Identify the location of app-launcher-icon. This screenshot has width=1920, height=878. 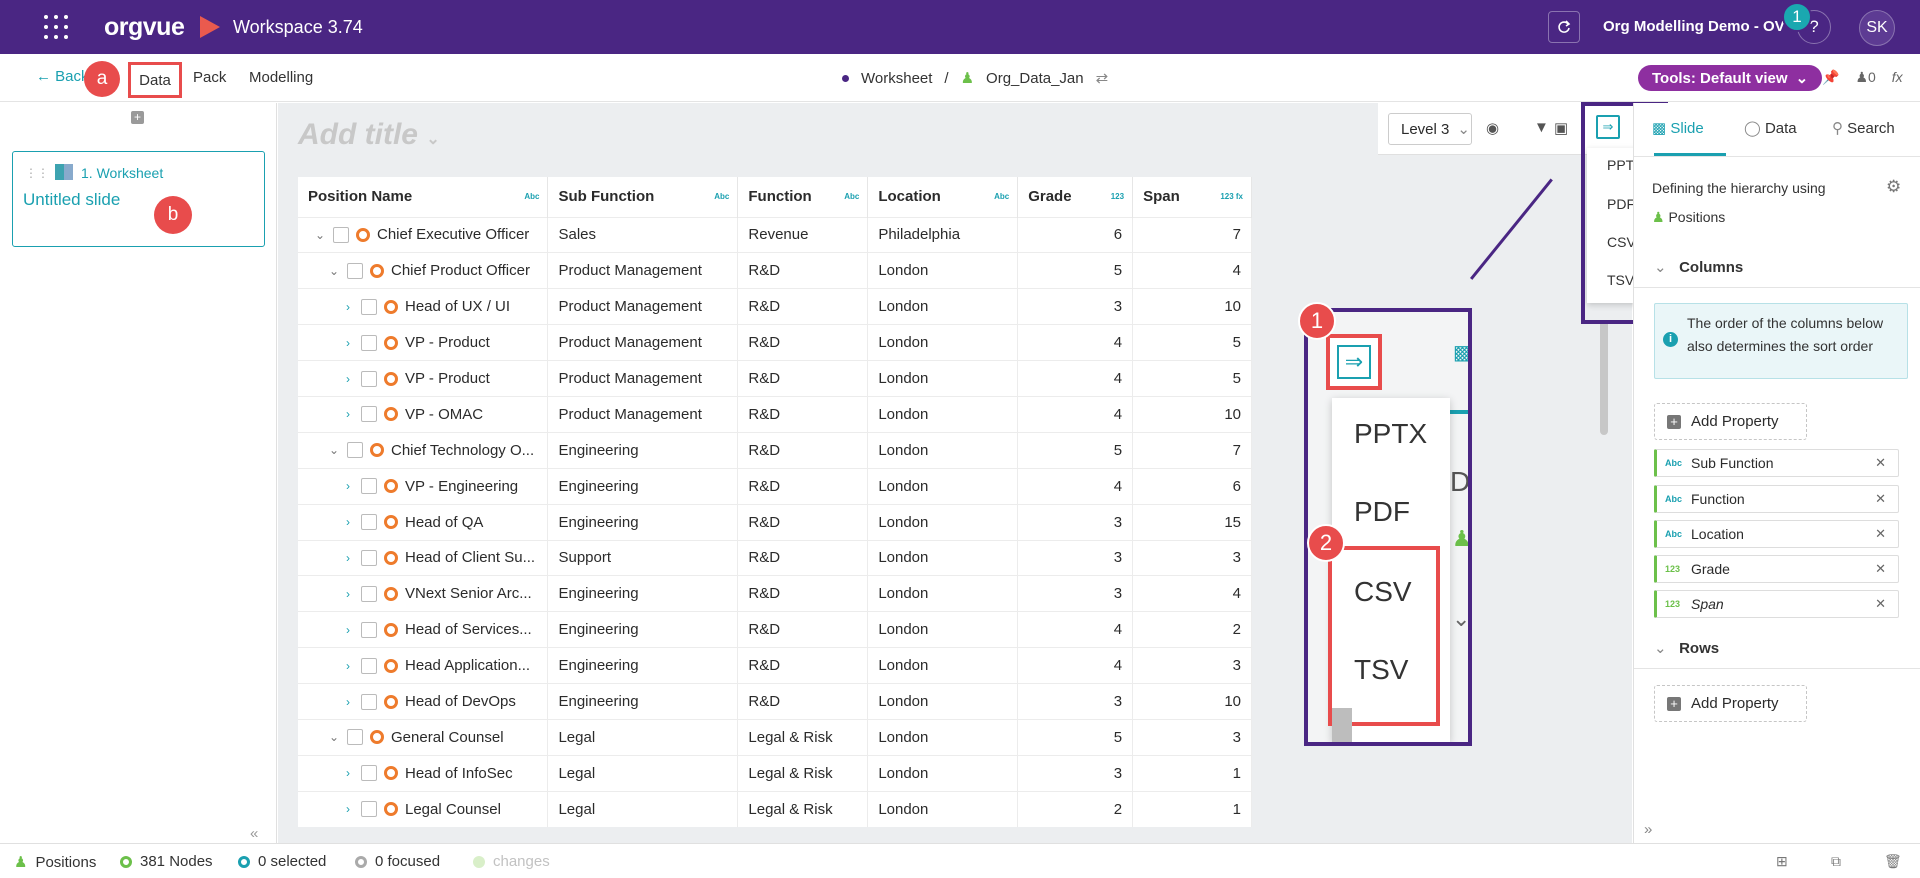
(56, 27).